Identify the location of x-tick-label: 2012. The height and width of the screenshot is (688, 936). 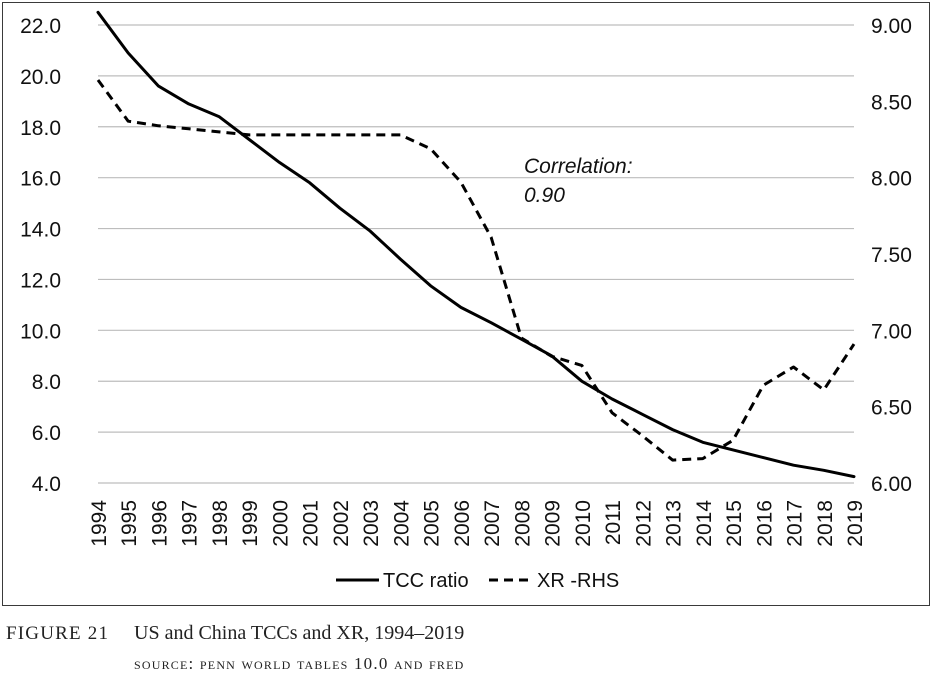
(643, 523).